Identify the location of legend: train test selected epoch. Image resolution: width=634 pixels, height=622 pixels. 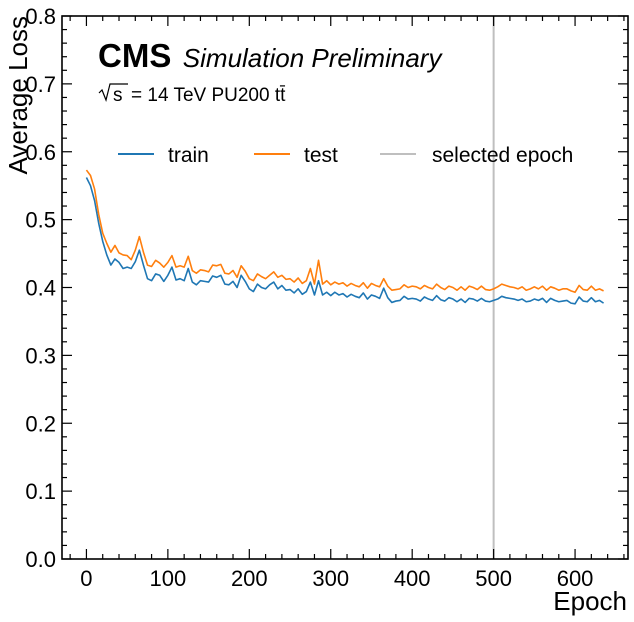
(345, 155).